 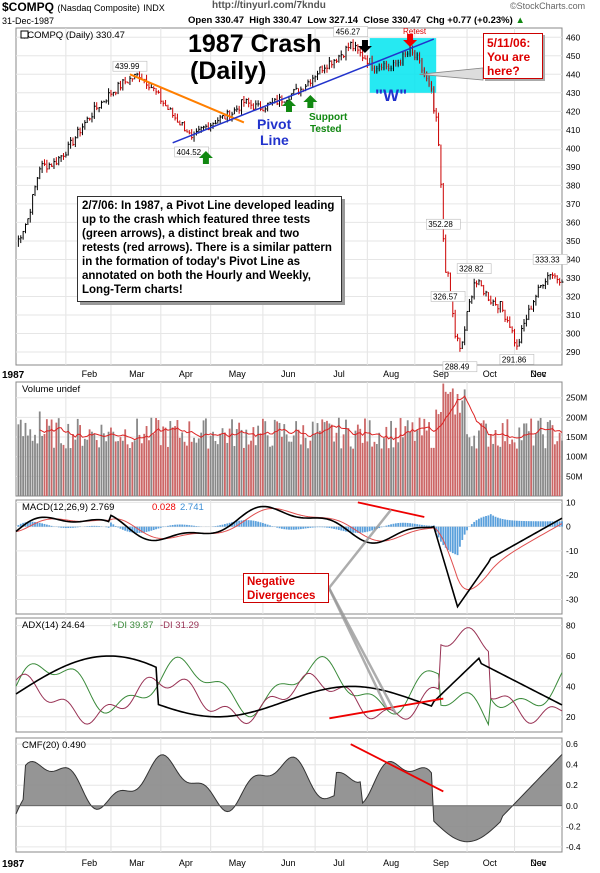 What do you see at coordinates (572, 744) in the screenshot?
I see `cmf-tick-label: 0.6` at bounding box center [572, 744].